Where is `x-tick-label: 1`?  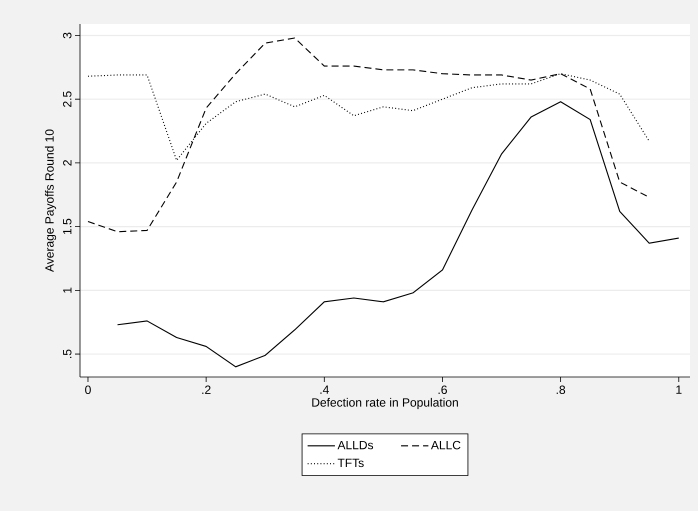 x-tick-label: 1 is located at coordinates (679, 390).